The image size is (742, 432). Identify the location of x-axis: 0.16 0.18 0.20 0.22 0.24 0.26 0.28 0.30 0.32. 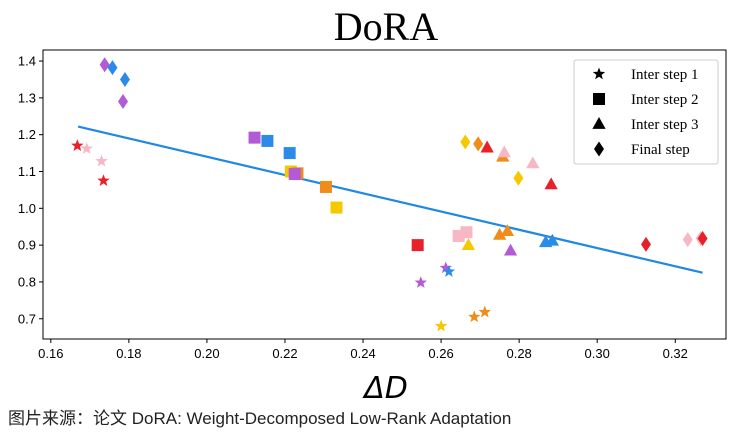
(363, 350).